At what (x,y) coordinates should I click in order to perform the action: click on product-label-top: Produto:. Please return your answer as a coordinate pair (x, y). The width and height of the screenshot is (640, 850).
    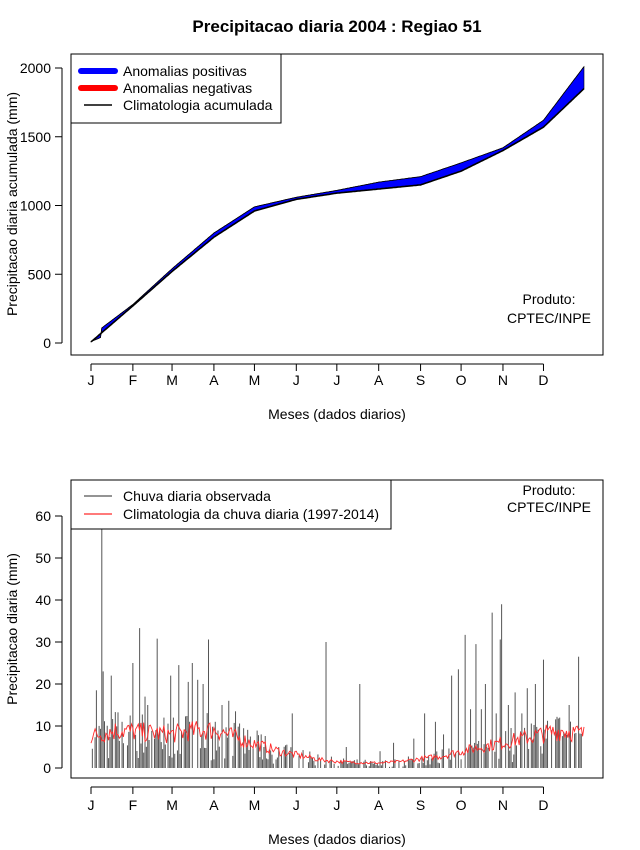
    Looking at the image, I should click on (549, 299).